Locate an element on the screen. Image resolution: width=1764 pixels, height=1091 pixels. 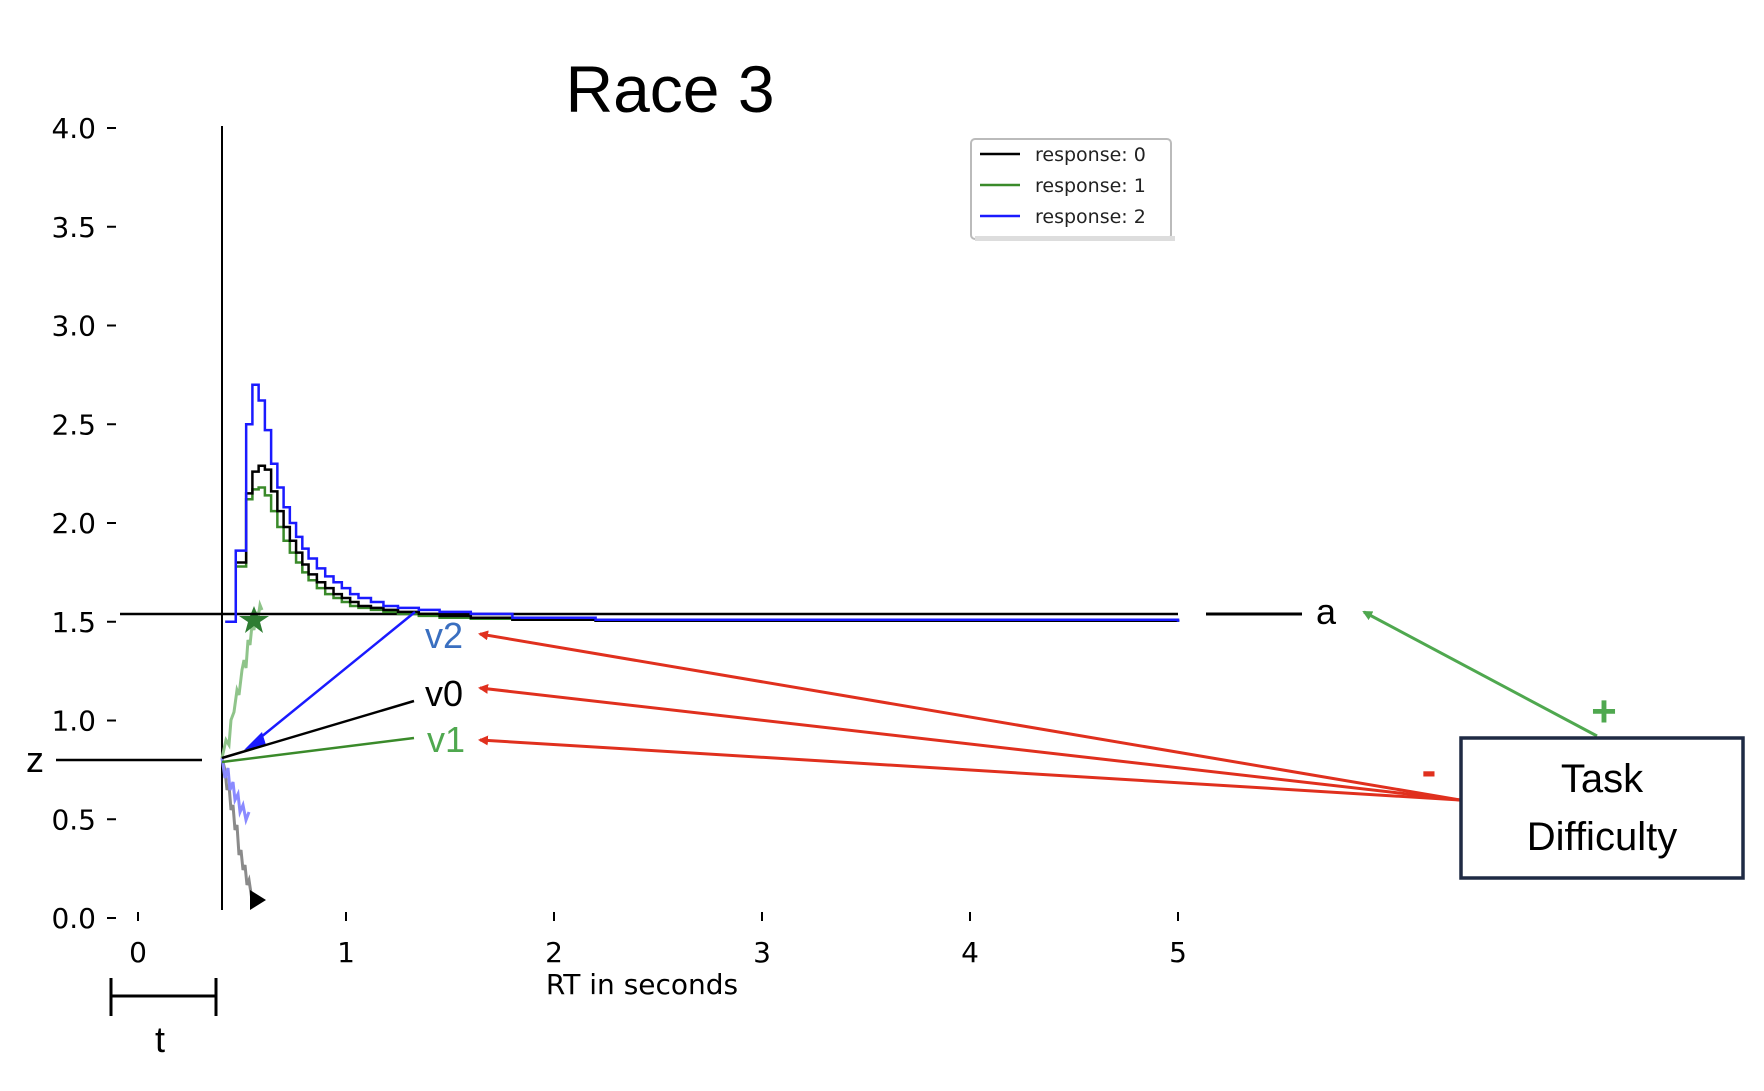
drift-vector-v2 is located at coordinates (332, 679).